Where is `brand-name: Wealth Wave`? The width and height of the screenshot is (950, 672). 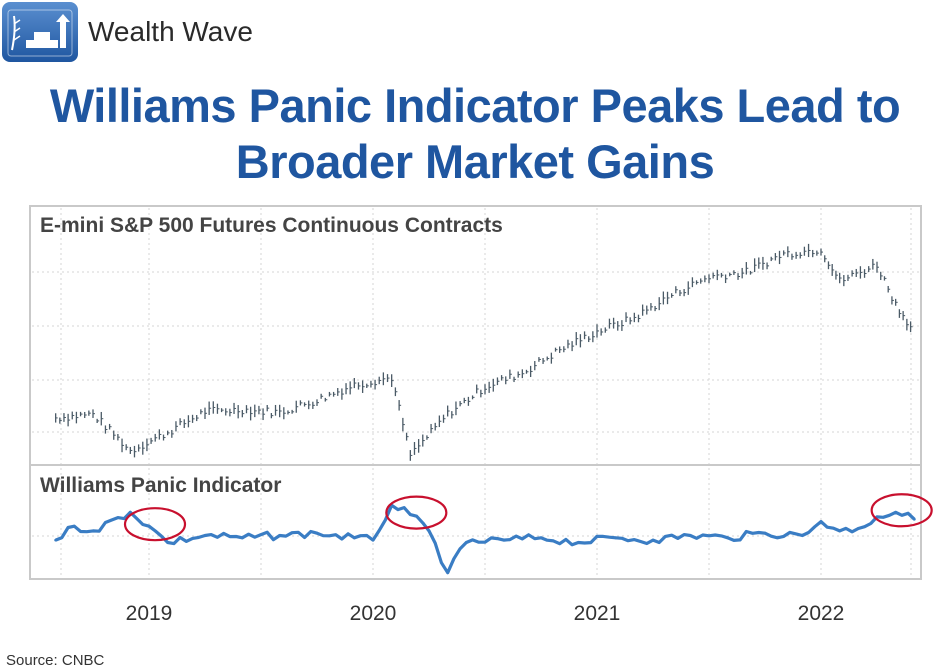 brand-name: Wealth Wave is located at coordinates (170, 31).